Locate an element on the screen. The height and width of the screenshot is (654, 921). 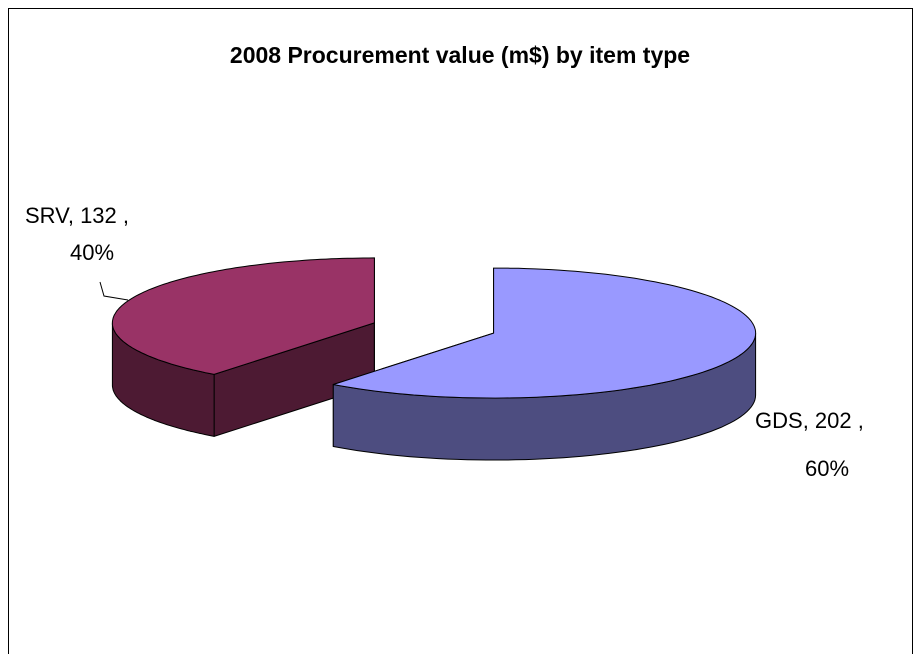
chart-title: 2008 Procurement value (m$) by item type is located at coordinates (460, 55).